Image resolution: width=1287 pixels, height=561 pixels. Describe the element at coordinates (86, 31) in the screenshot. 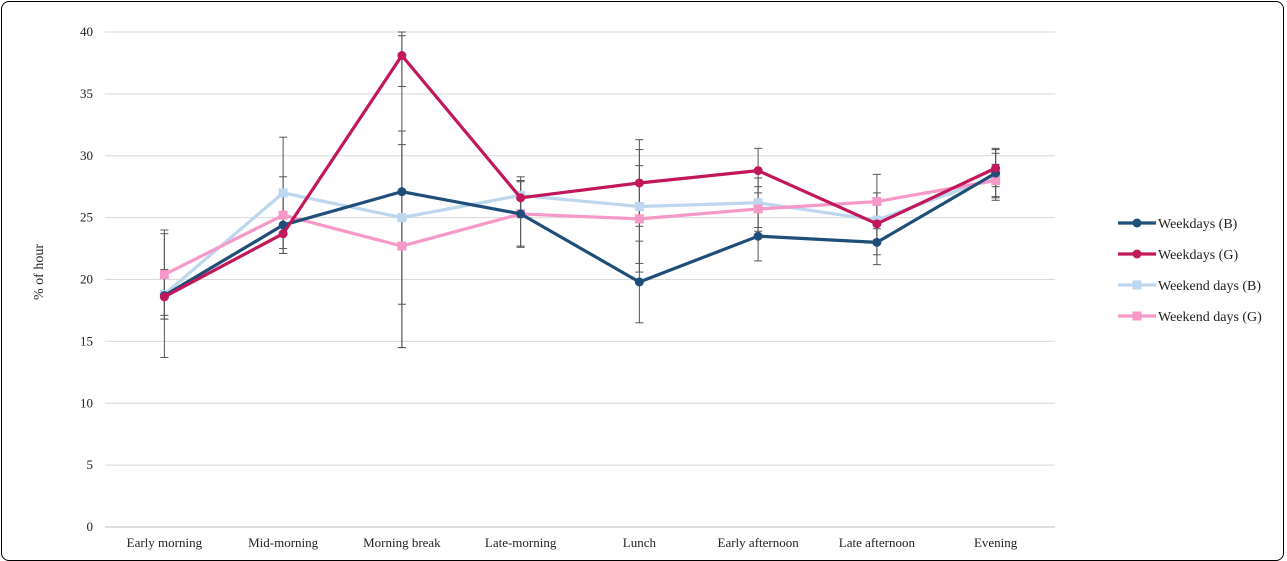

I see `y-tick-label: 40` at that location.